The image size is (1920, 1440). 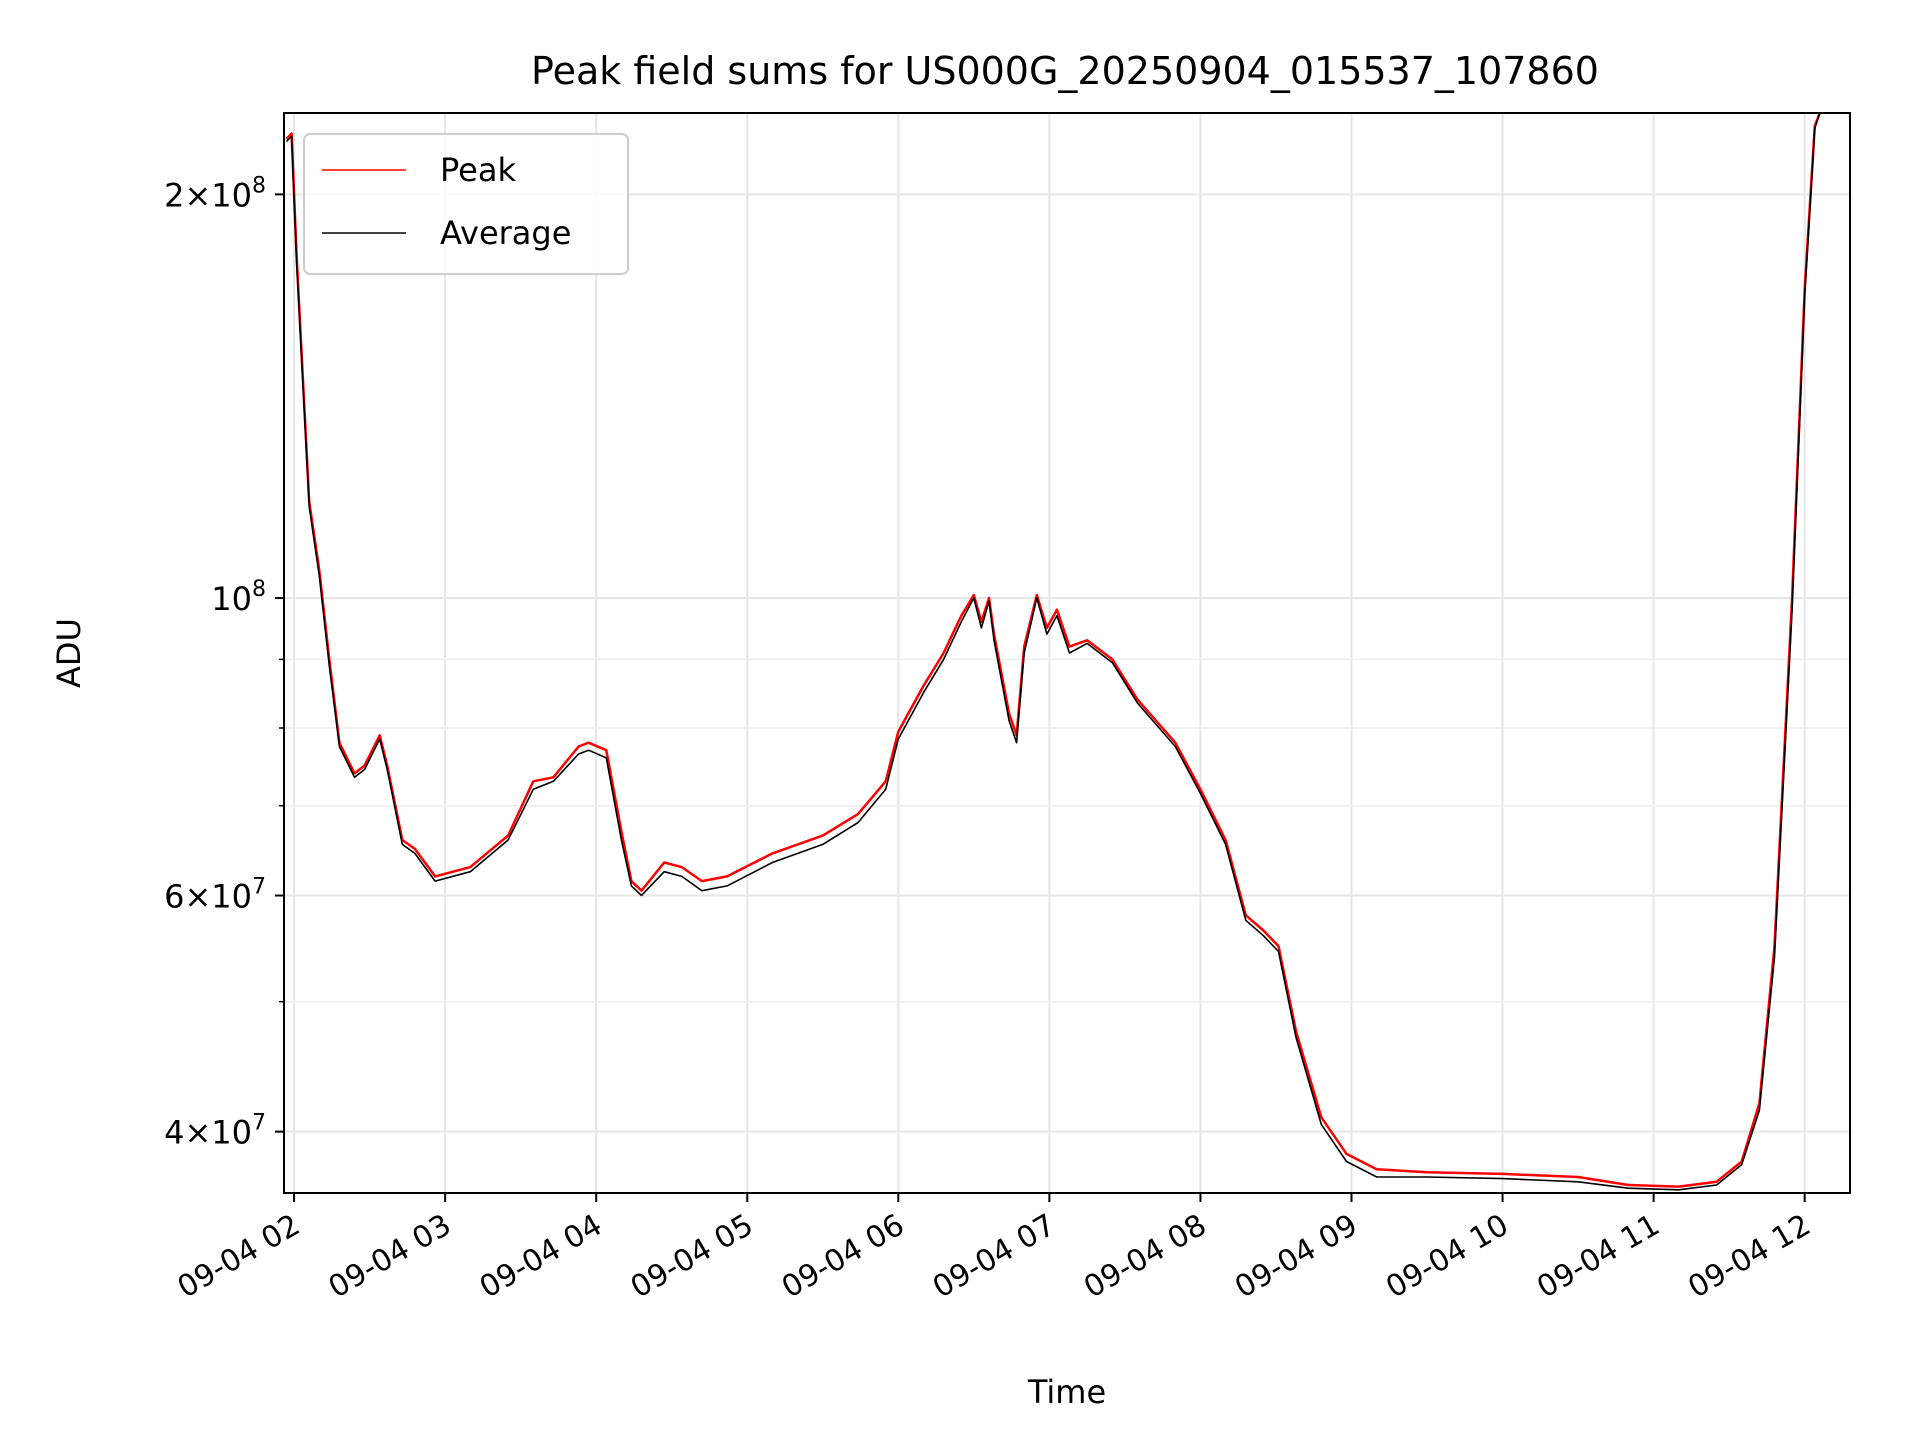 I want to click on y-tick-label: 6×107, so click(x=215, y=895).